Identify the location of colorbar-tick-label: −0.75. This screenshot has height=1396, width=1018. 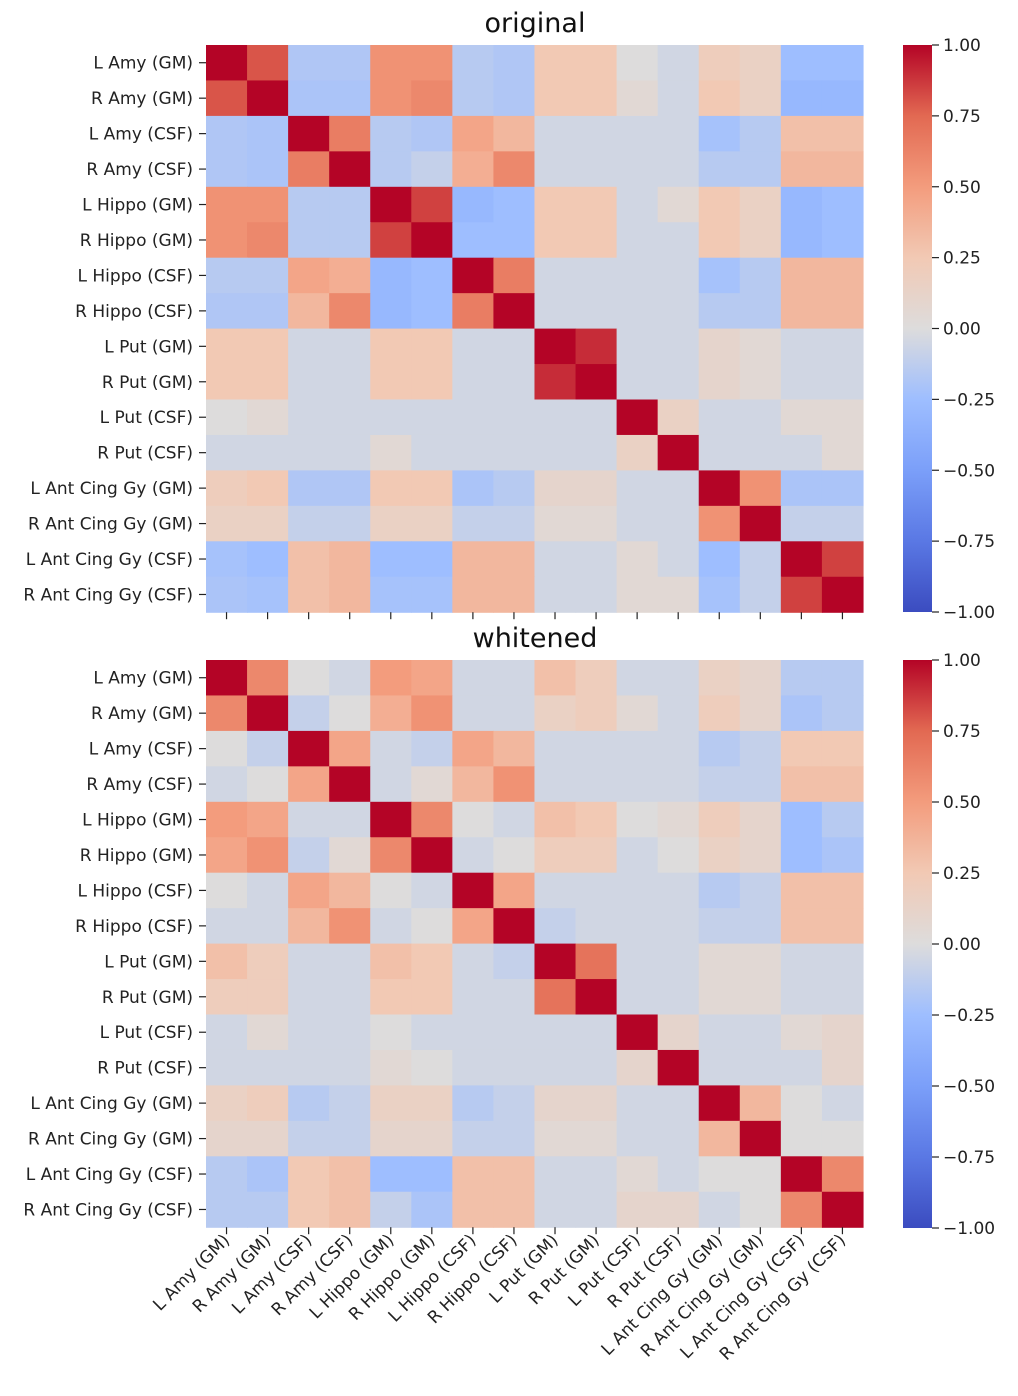
(969, 542).